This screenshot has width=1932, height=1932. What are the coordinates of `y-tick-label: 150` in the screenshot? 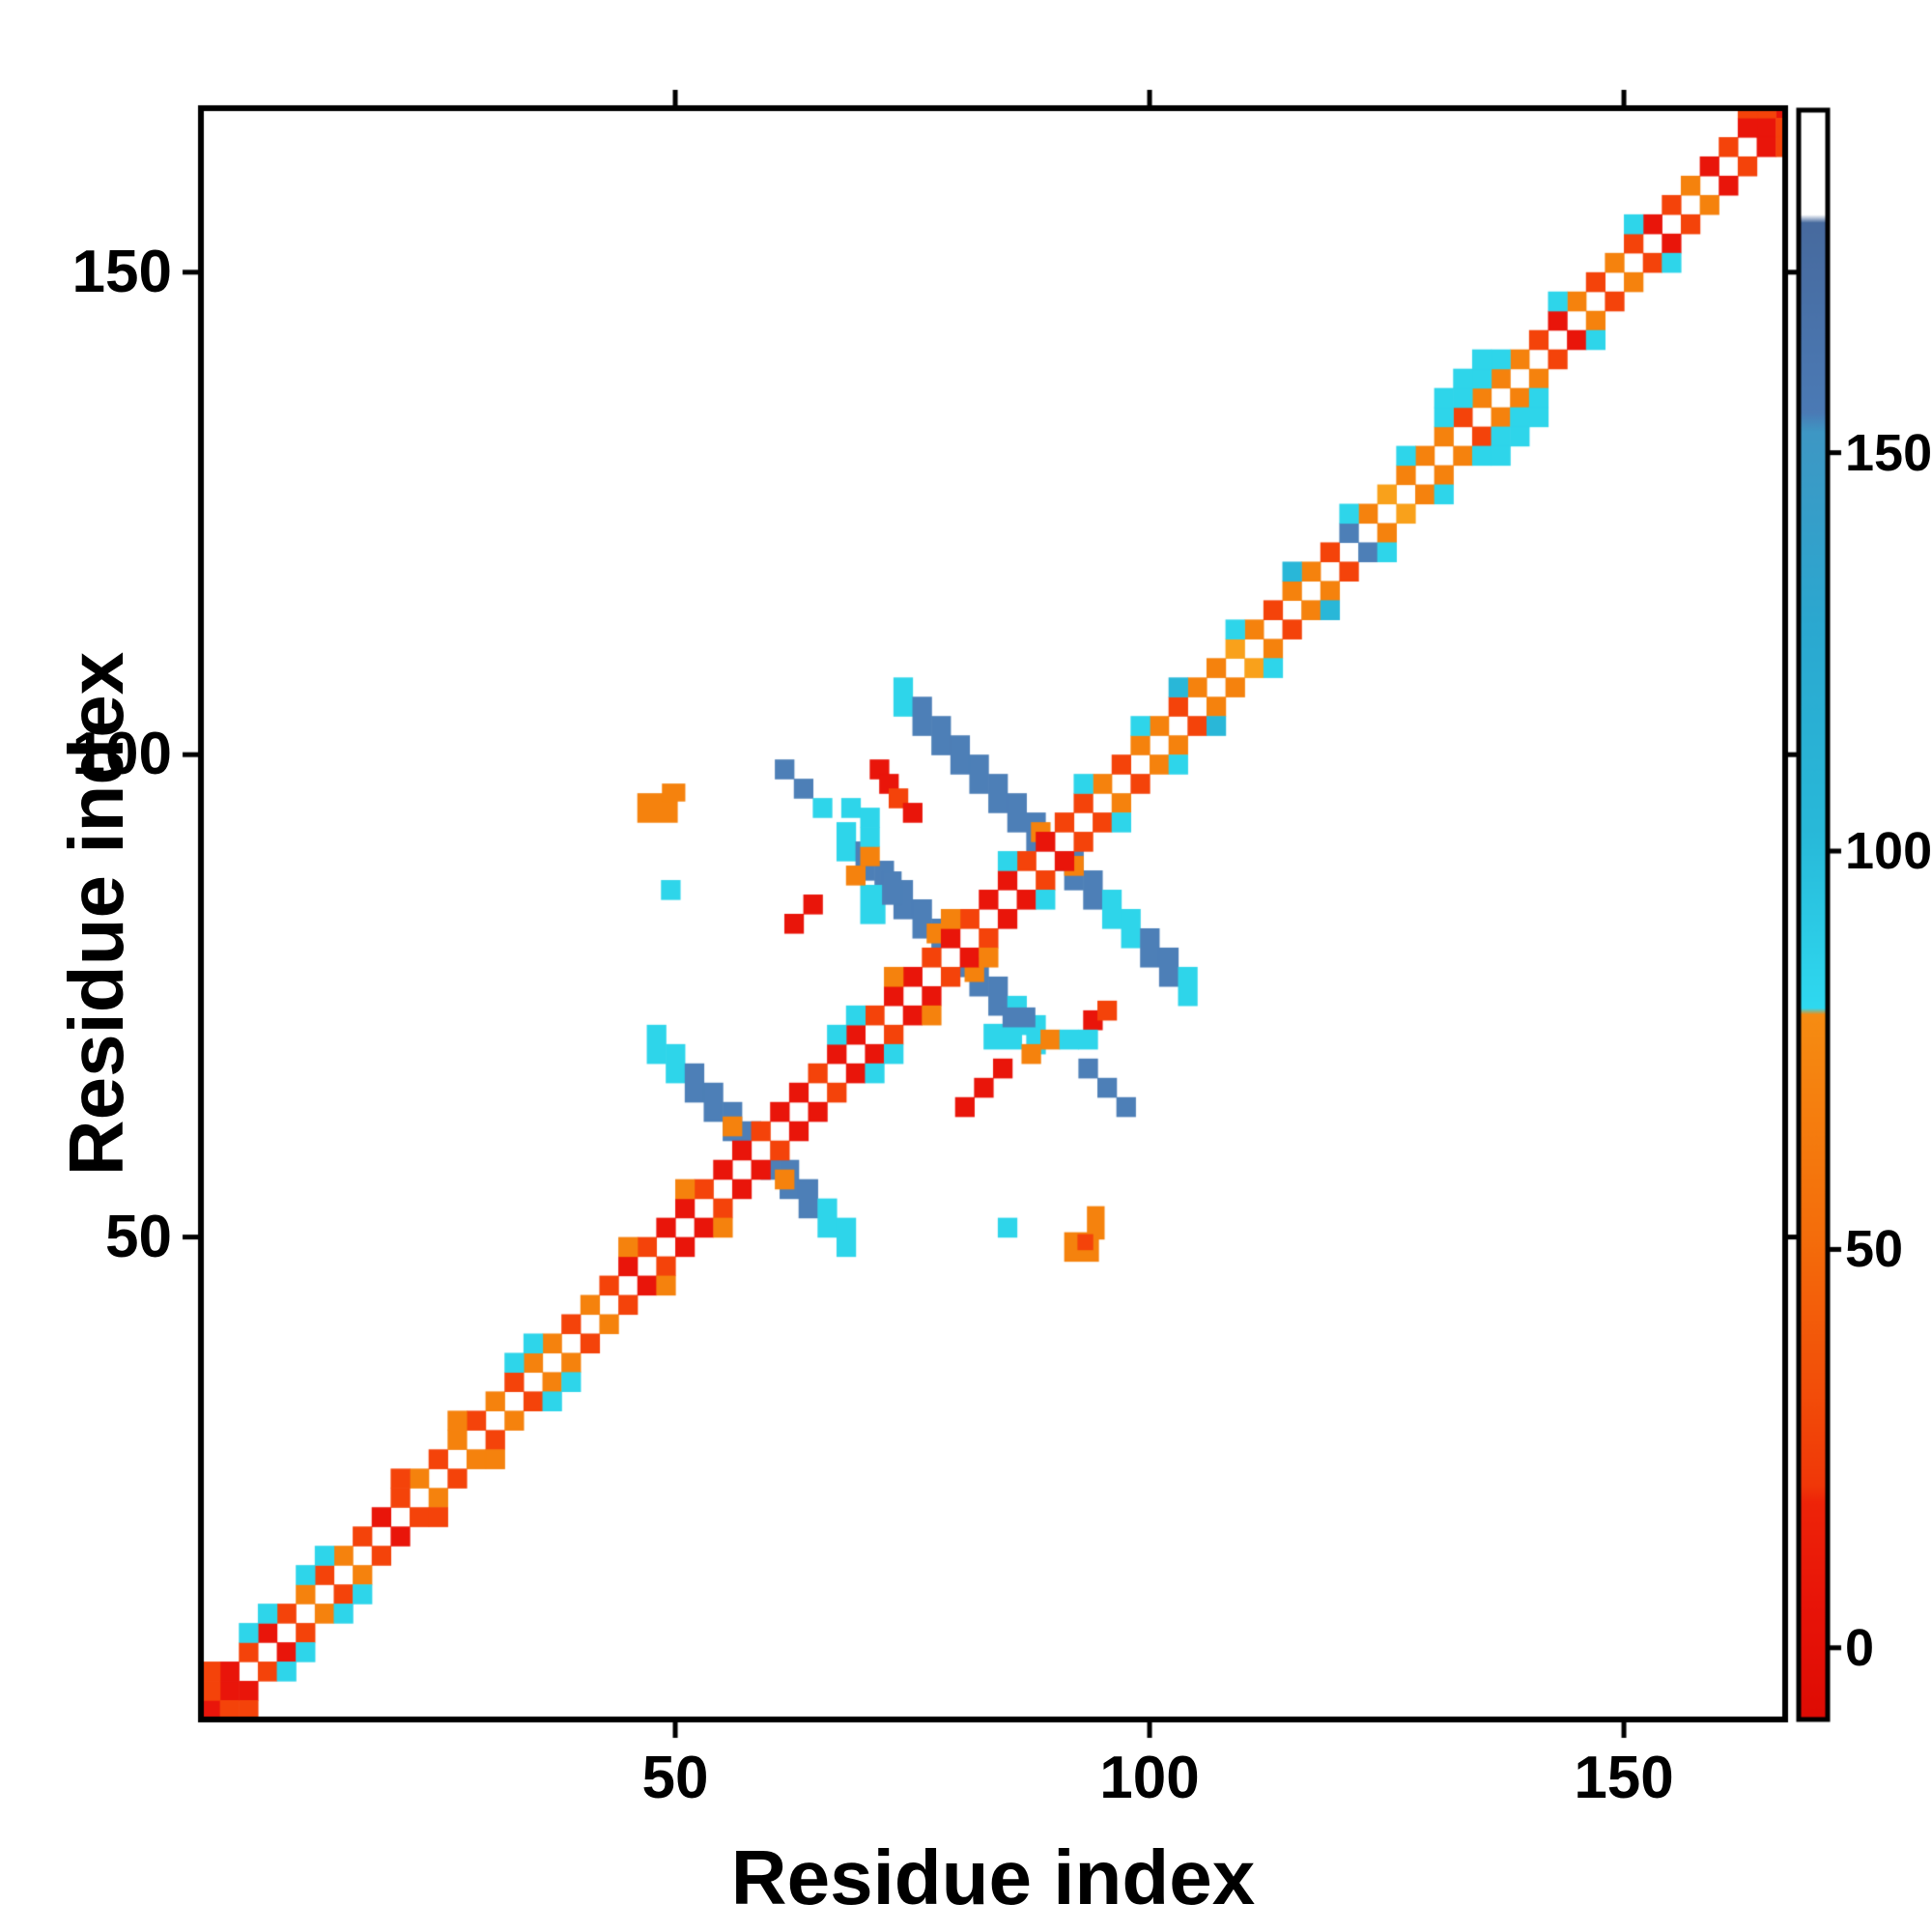 It's located at (121, 271).